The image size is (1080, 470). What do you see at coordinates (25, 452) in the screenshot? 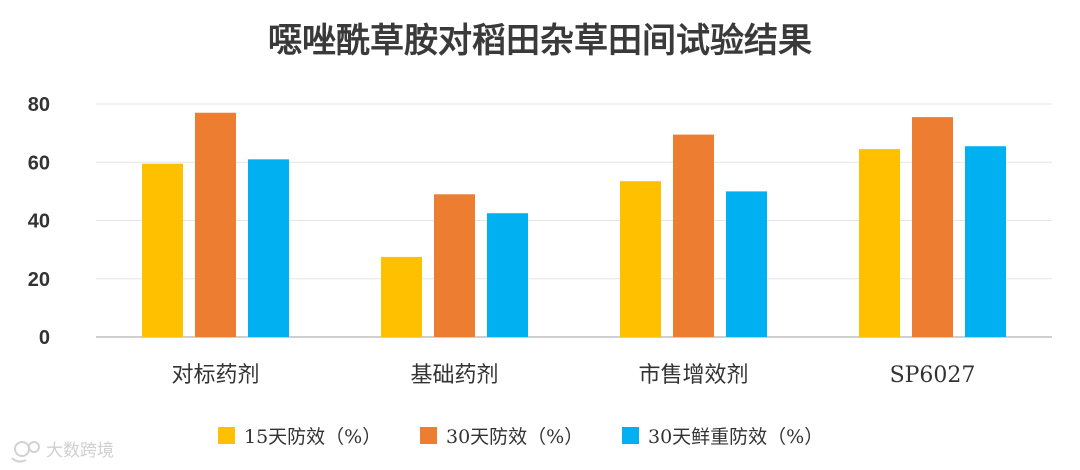
I see `logo-mark-icon` at bounding box center [25, 452].